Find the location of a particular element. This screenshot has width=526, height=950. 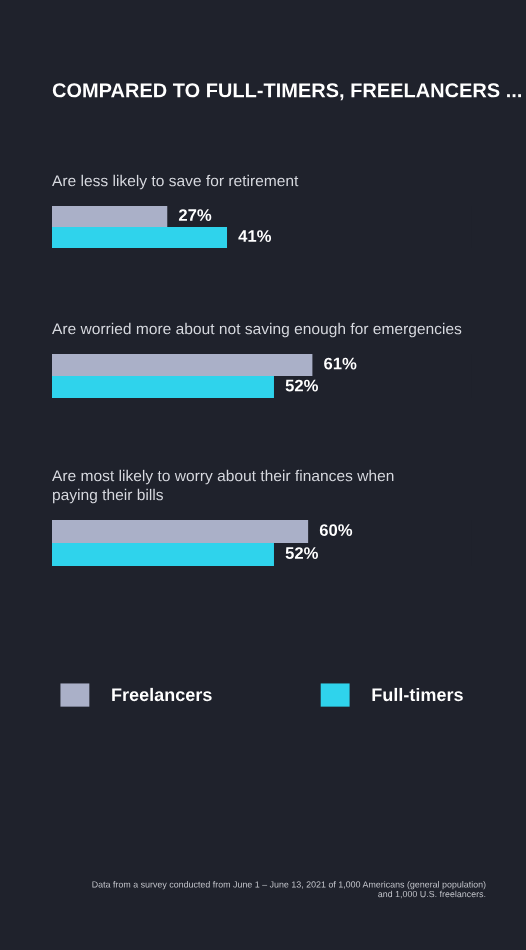

legend-label: Freelancers is located at coordinates (162, 694).